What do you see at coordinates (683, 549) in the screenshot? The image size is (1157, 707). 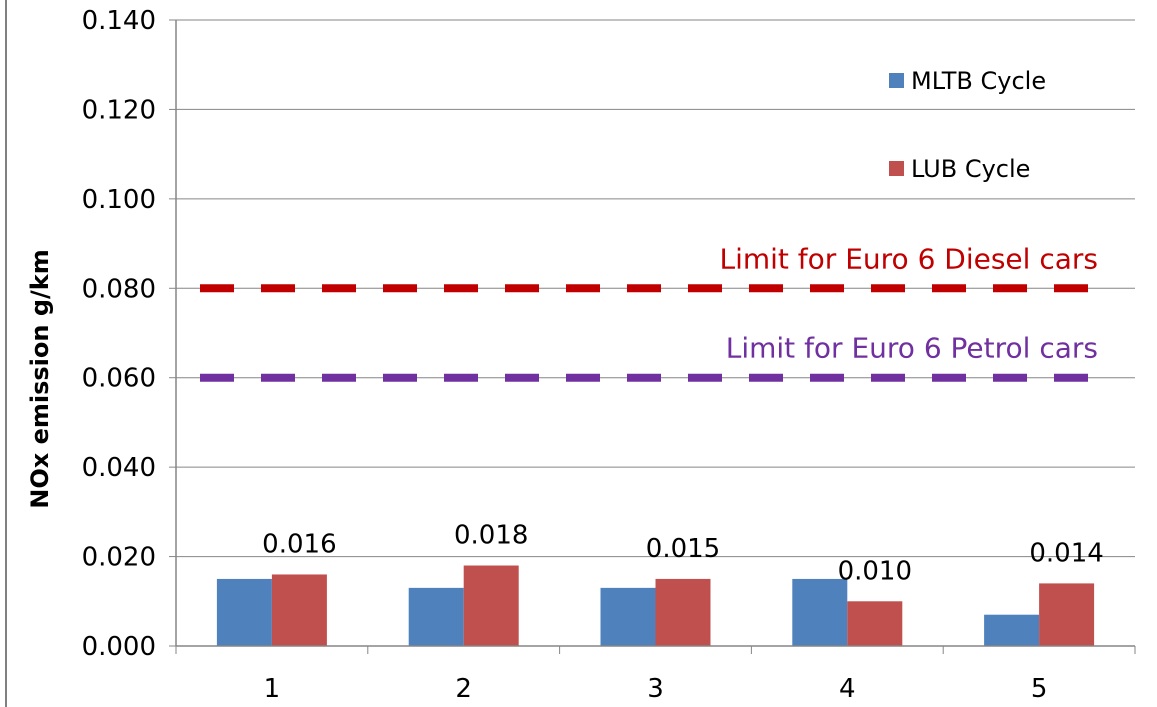 I see `data-label: 0.015` at bounding box center [683, 549].